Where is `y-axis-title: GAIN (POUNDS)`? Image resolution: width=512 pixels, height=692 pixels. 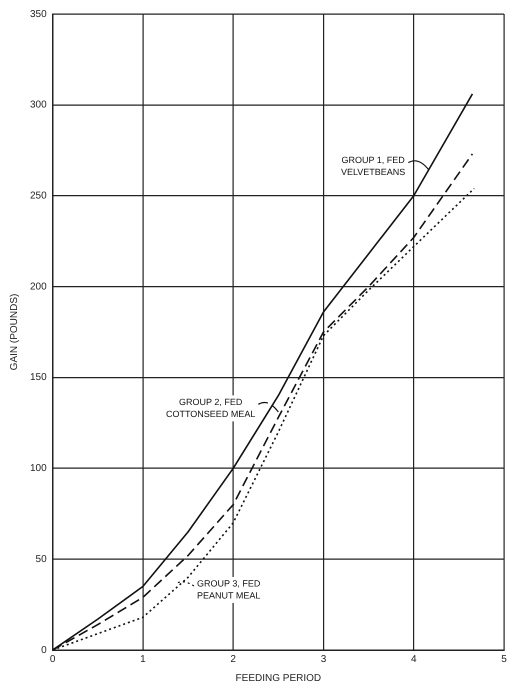 y-axis-title: GAIN (POUNDS) is located at coordinates (14, 332).